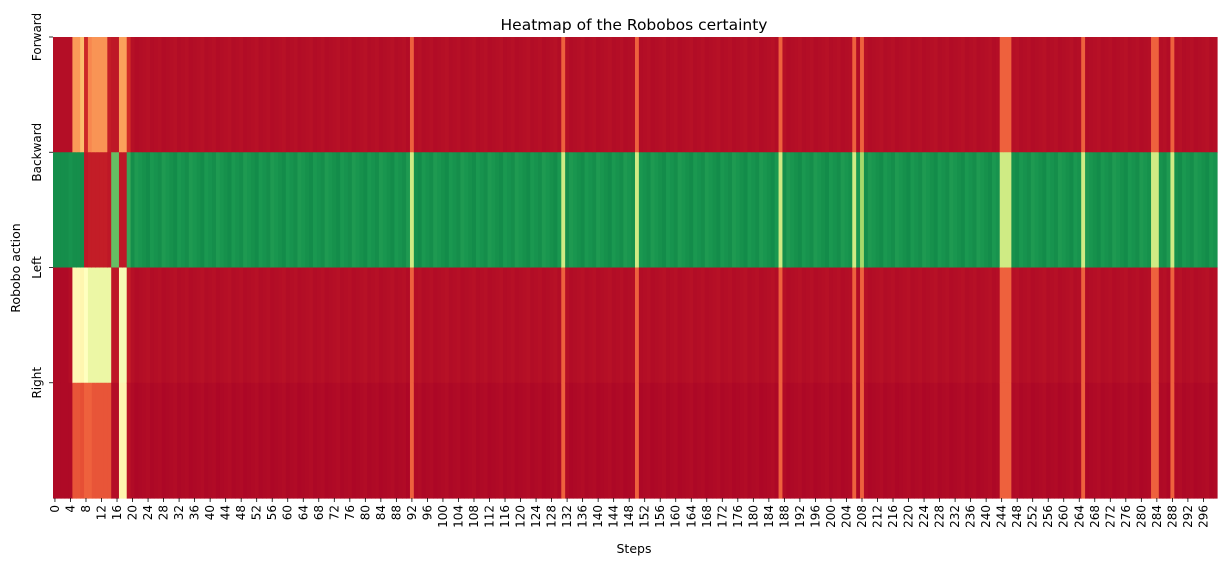  I want to click on x-tick-label: 204, so click(846, 516).